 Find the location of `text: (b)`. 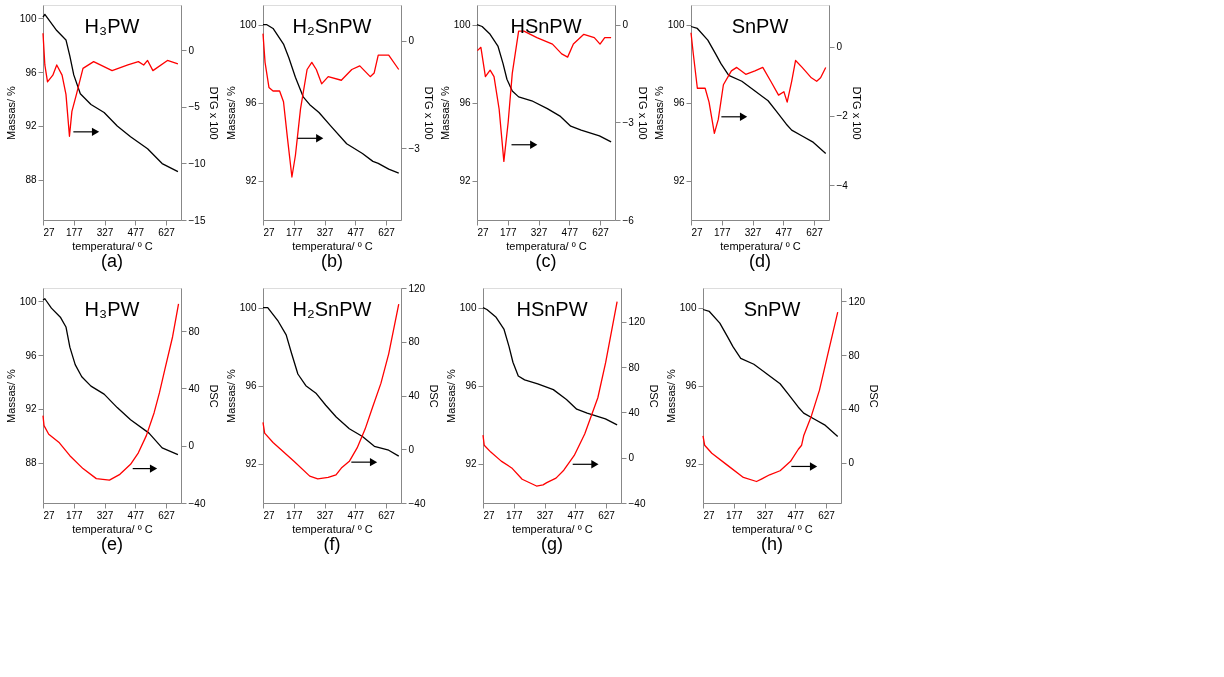

text: (b) is located at coordinates (332, 261).